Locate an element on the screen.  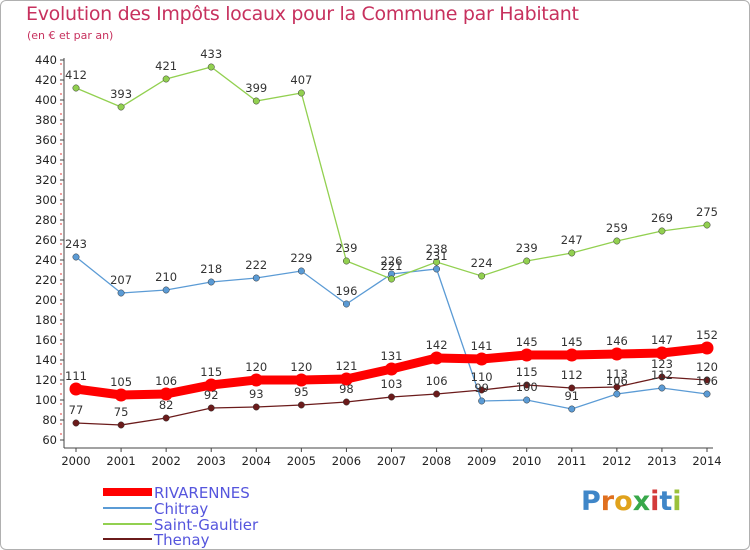
data-label-chitray: 100 is located at coordinates (527, 387).